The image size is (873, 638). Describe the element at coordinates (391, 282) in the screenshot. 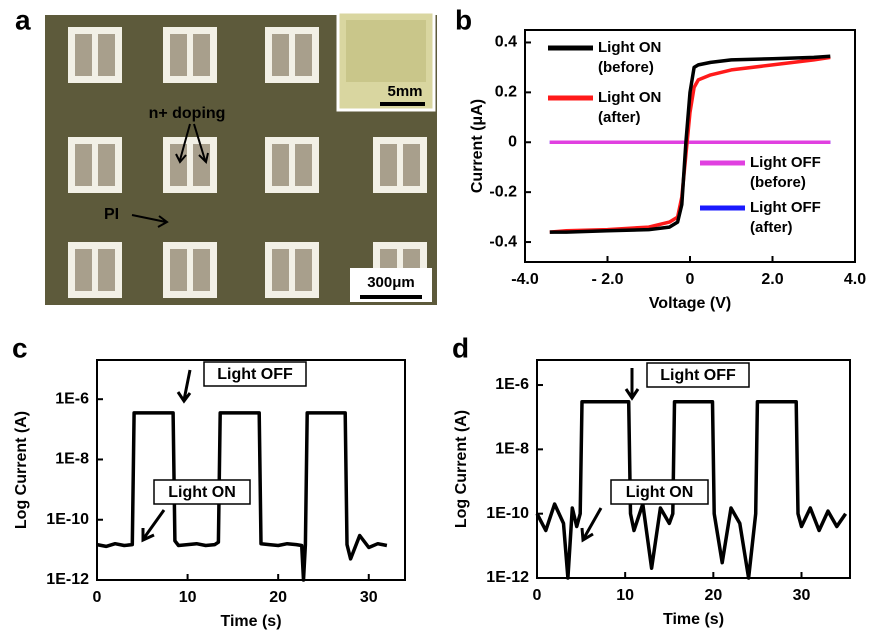

I see `scale-label: 300μm` at that location.